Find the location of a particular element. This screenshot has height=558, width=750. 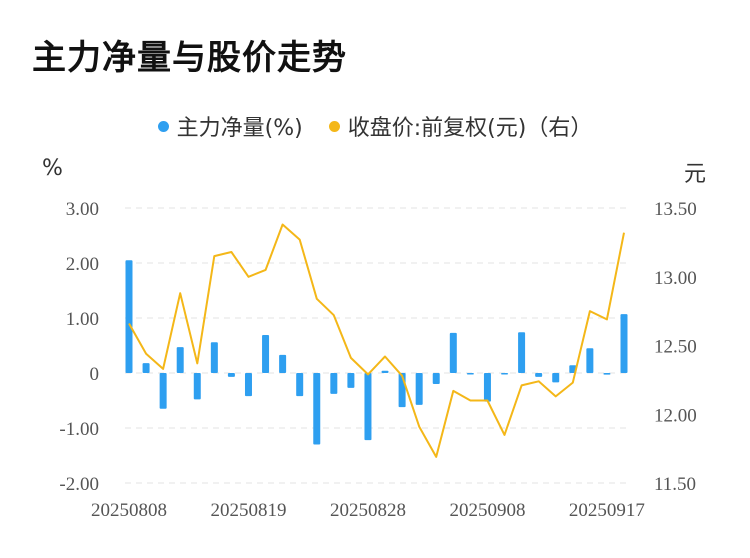

legend-item-close-price: 收盘价:前复权(元)（右） is located at coordinates (460, 126).